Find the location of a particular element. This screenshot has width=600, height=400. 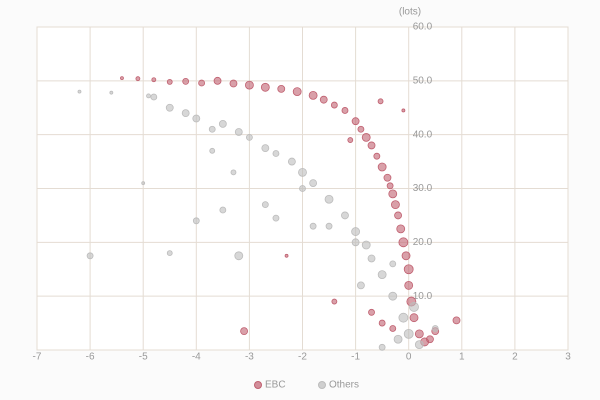

x-tick-label: 2 is located at coordinates (515, 357).